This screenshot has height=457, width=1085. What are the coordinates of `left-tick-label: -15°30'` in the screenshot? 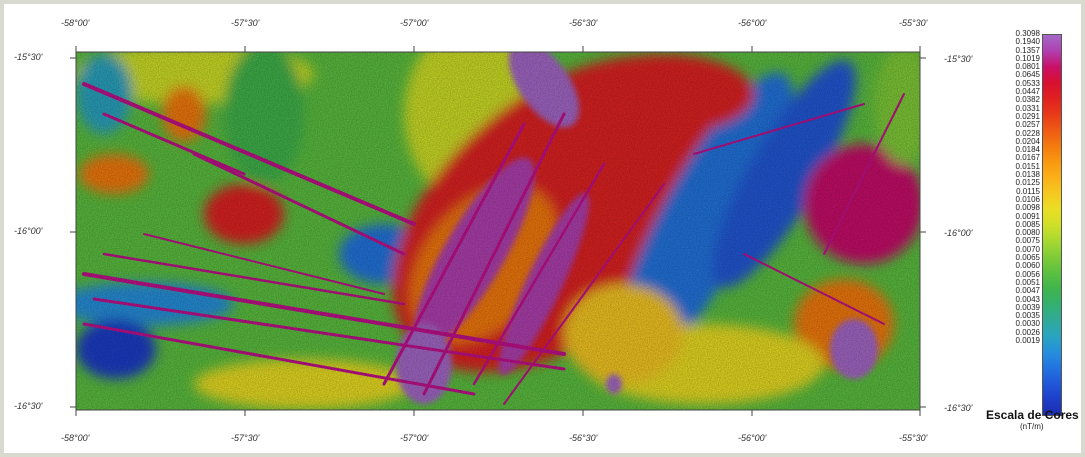 It's located at (28, 57).